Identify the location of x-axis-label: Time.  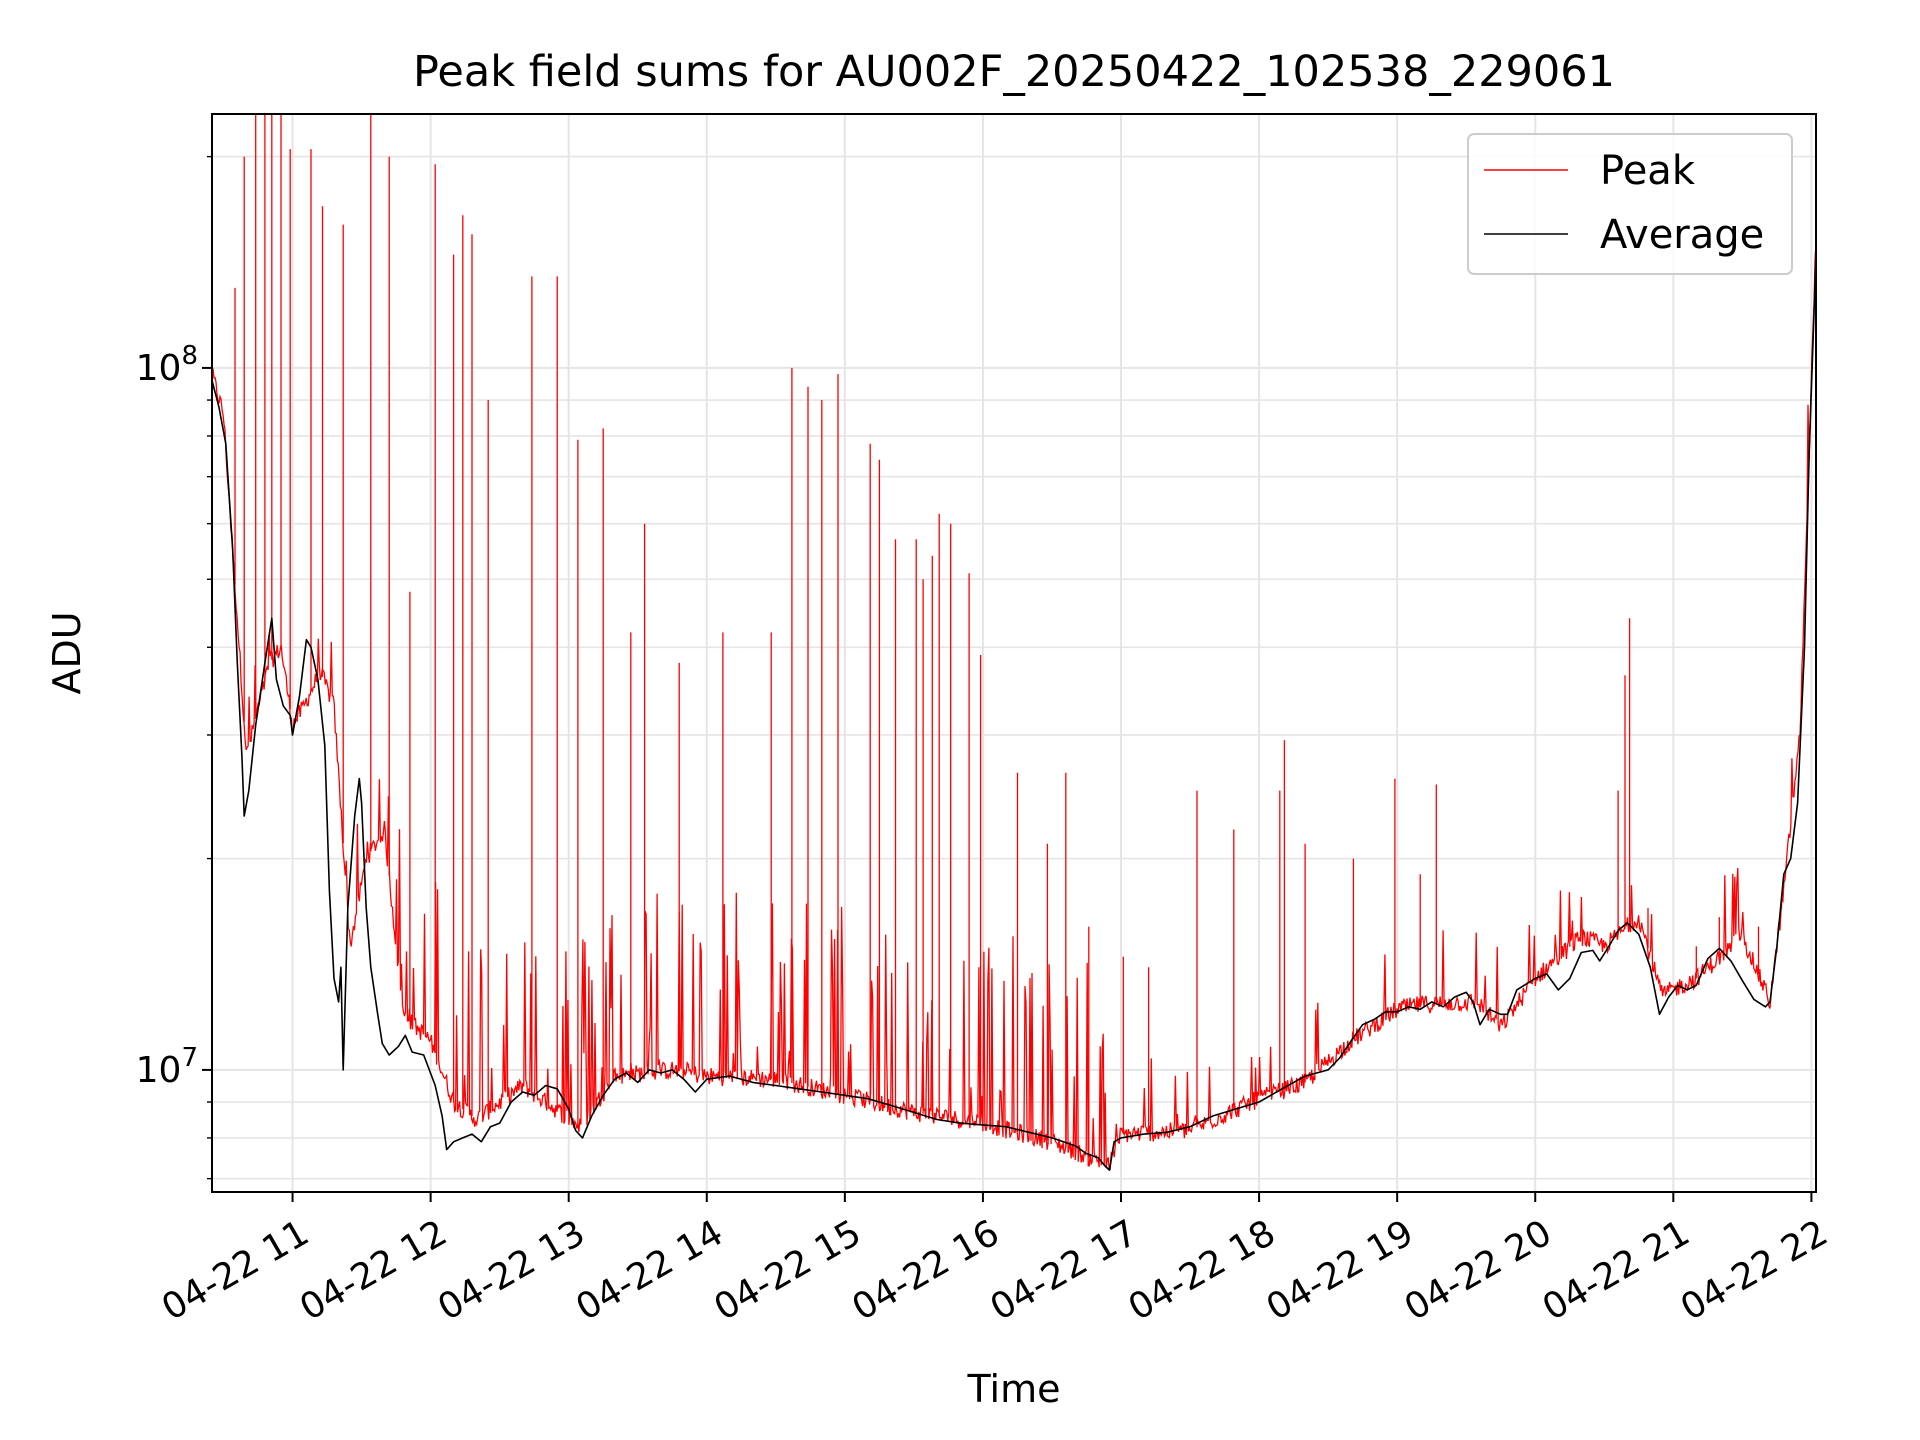
(1014, 1389).